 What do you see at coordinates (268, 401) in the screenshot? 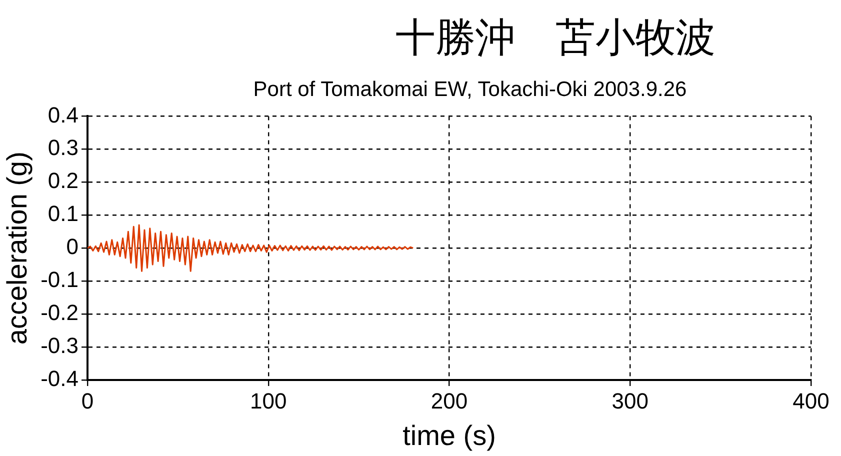
I see `x-tick-label: 100` at bounding box center [268, 401].